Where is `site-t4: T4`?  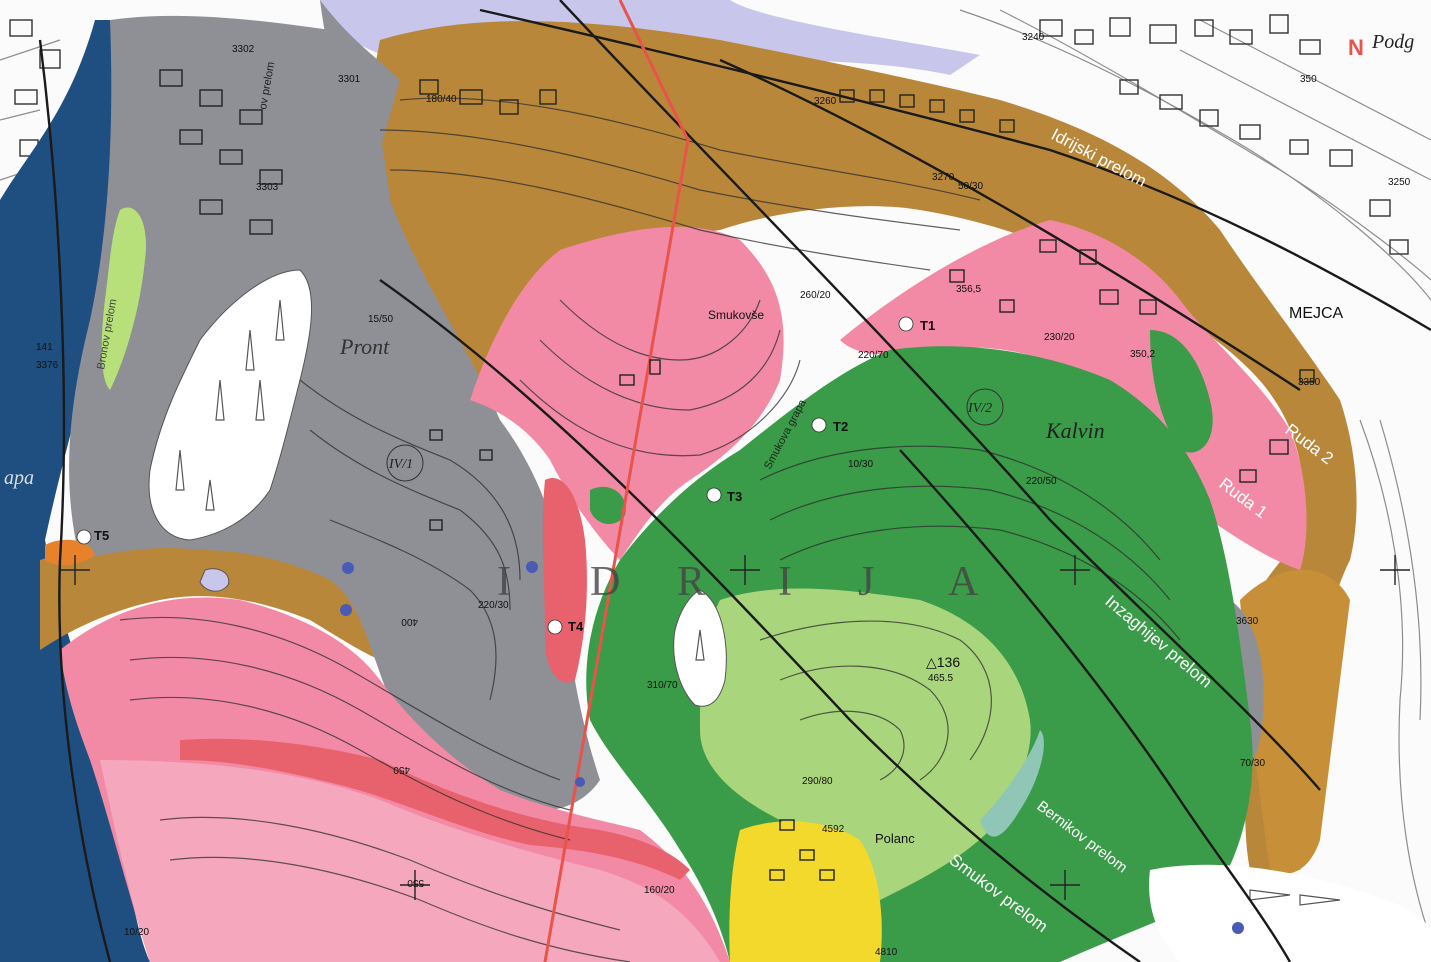 site-t4: T4 is located at coordinates (565, 627).